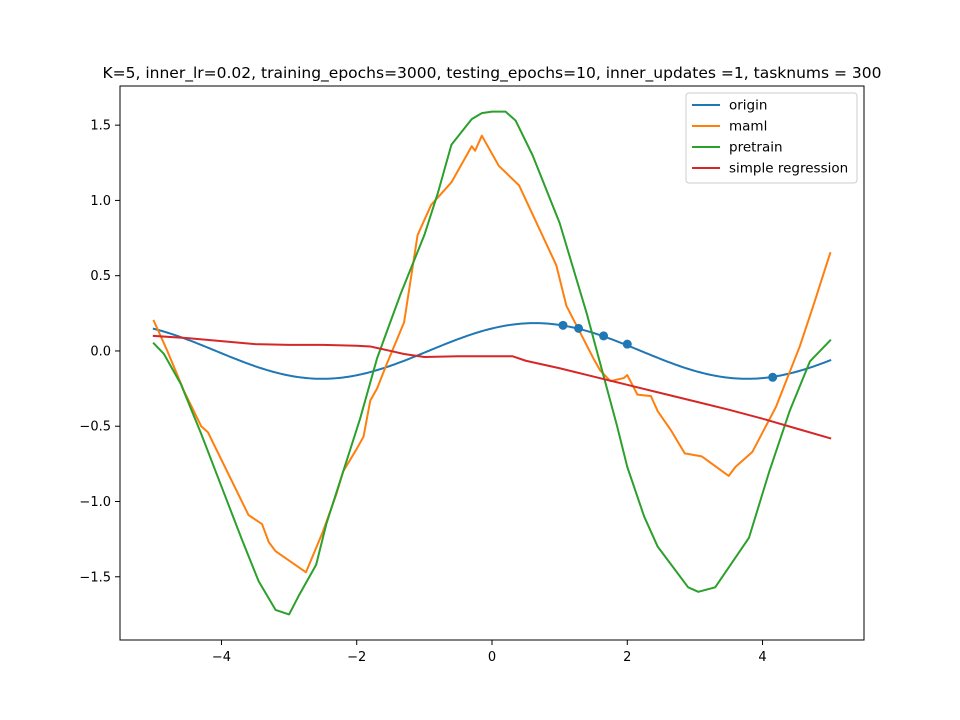 The width and height of the screenshot is (960, 720). I want to click on legend: origin maml pretrain simple regression, so click(771, 138).